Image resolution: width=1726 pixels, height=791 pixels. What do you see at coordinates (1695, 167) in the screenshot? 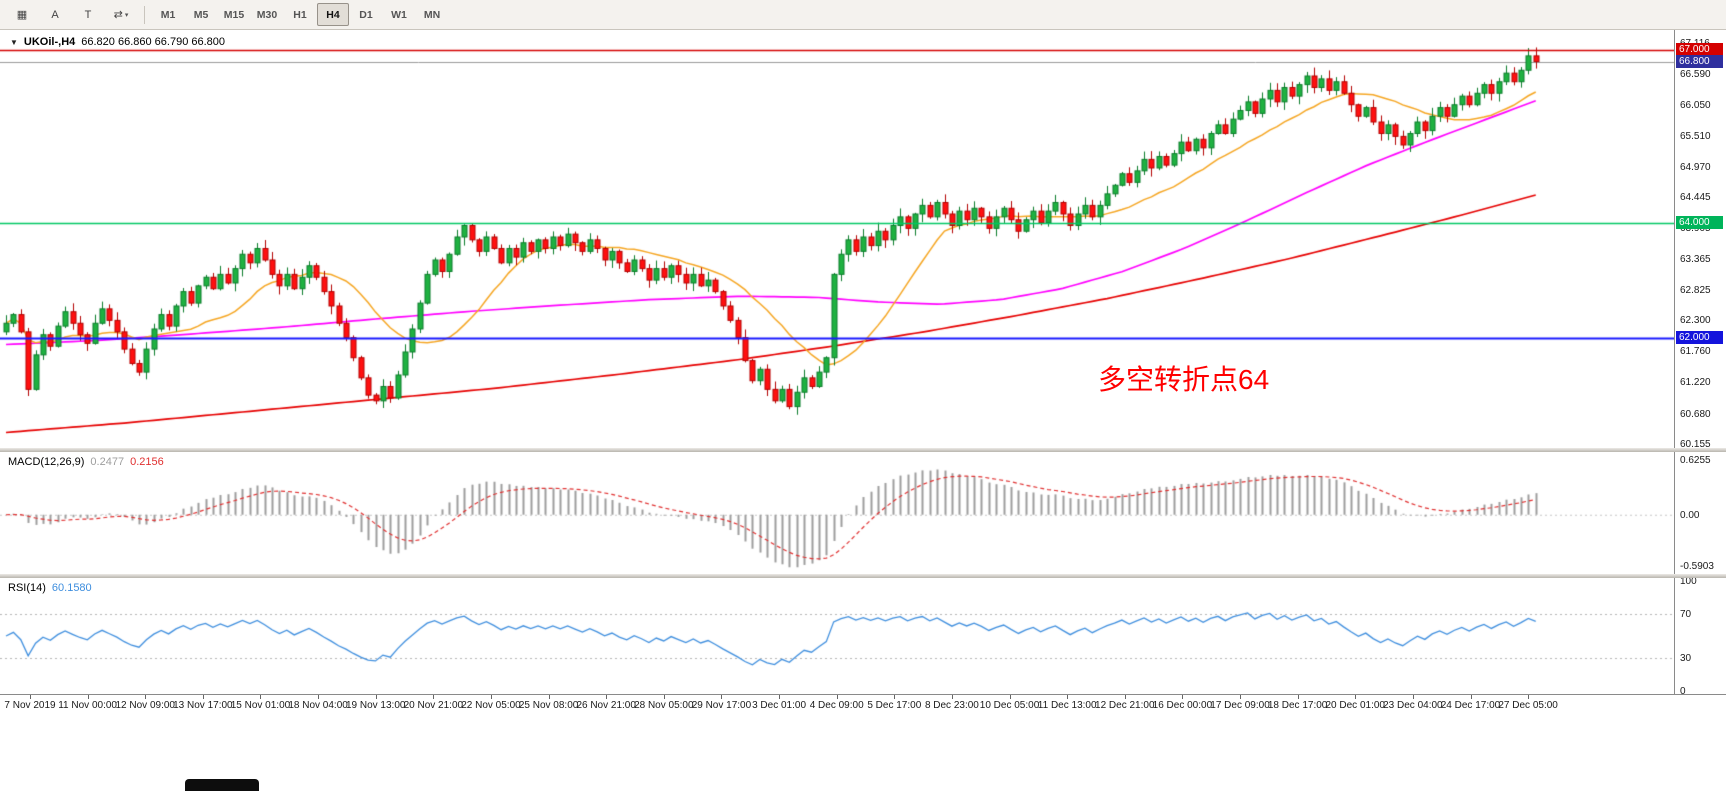
I see `price-tick: 64.970` at bounding box center [1695, 167].